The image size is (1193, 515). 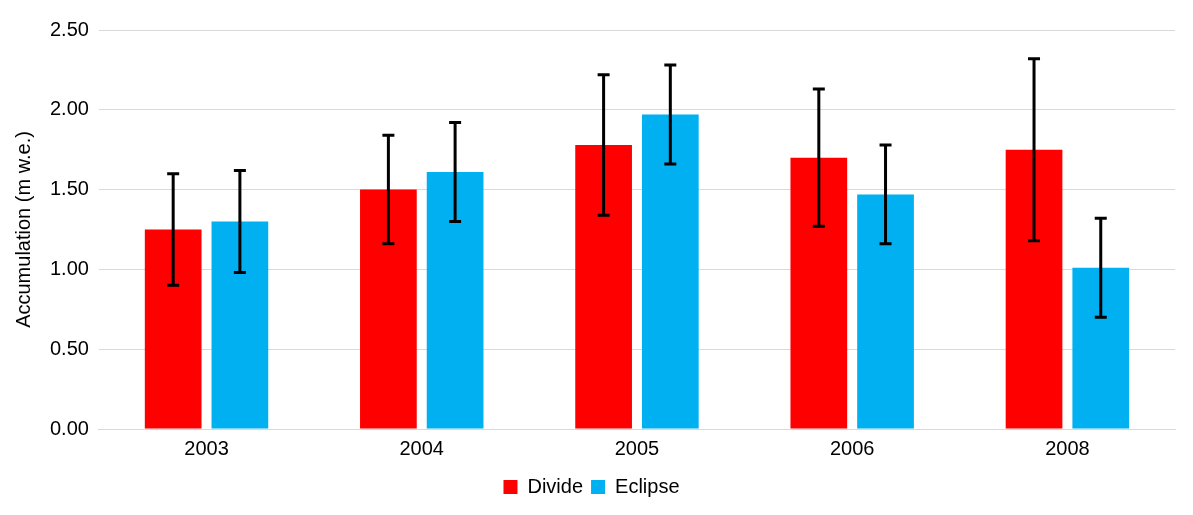 What do you see at coordinates (852, 447) in the screenshot?
I see `x-tick-label: 2006` at bounding box center [852, 447].